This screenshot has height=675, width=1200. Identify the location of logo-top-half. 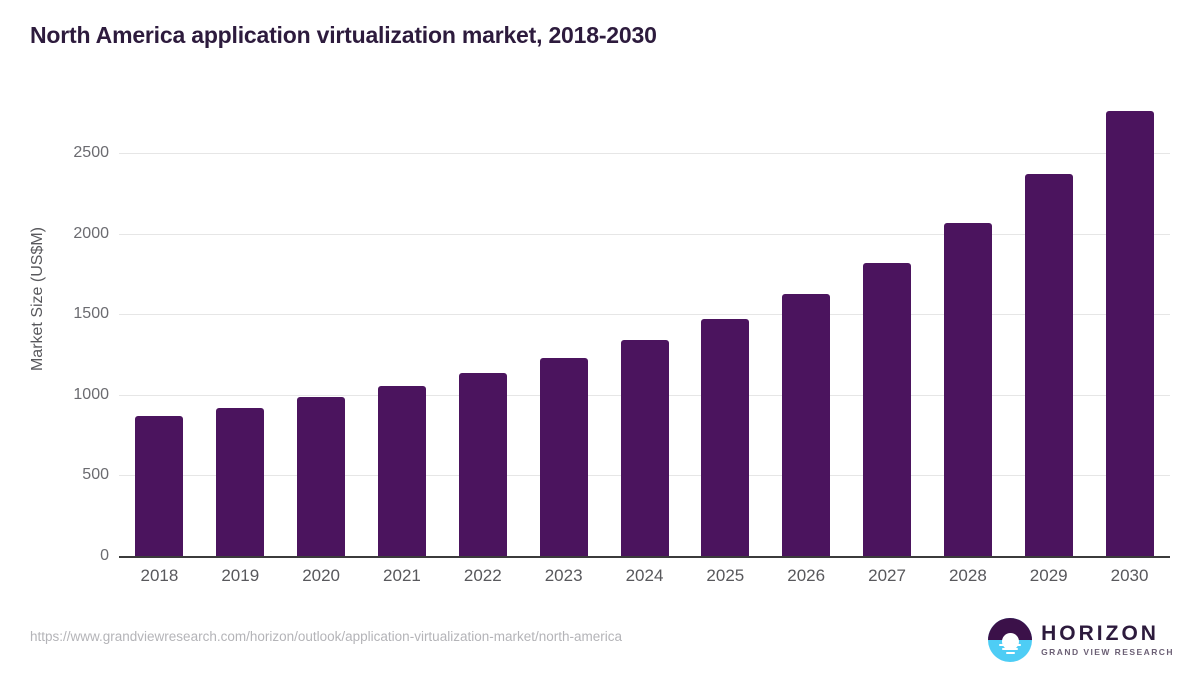
(1010, 629).